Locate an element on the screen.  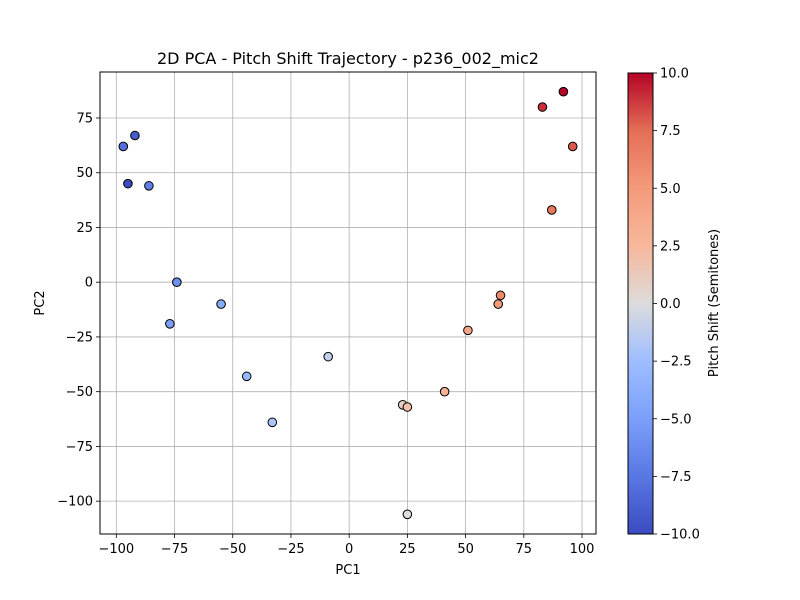
colorbar-tick-label: −2.5 is located at coordinates (676, 362).